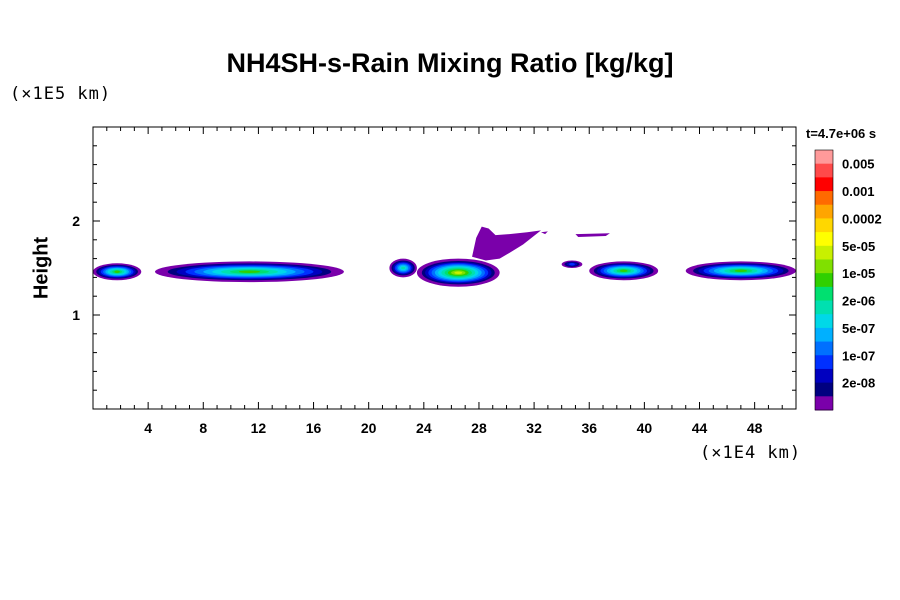 The image size is (900, 600). I want to click on colorbar-label: 5e-05, so click(858, 246).